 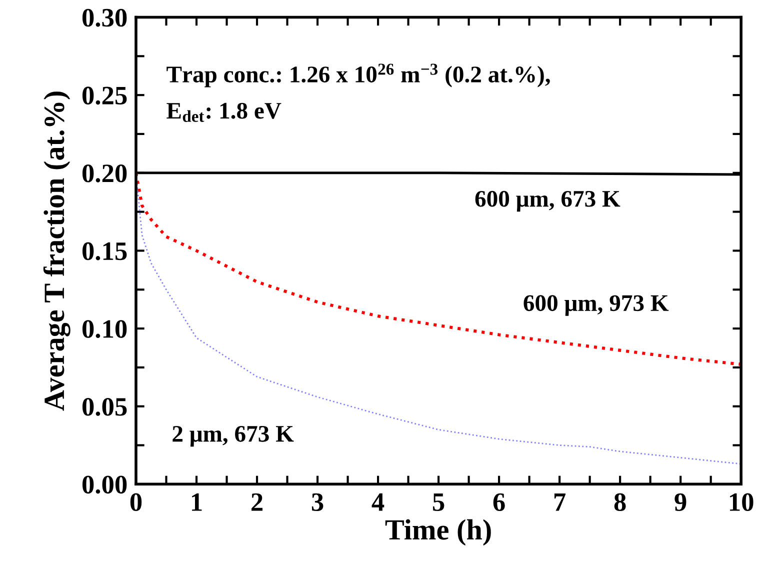 What do you see at coordinates (547, 201) in the screenshot?
I see `series-label: 600 μm, 673 K` at bounding box center [547, 201].